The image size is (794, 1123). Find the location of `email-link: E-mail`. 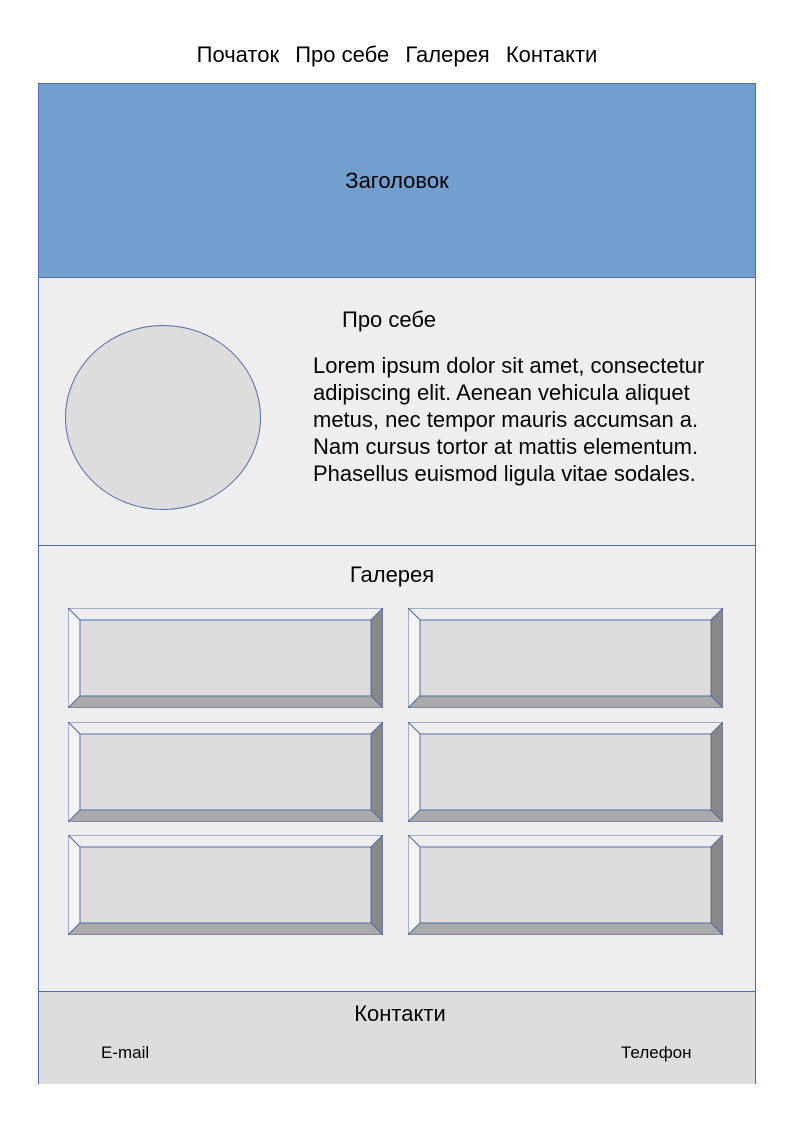

email-link: E-mail is located at coordinates (125, 1052).